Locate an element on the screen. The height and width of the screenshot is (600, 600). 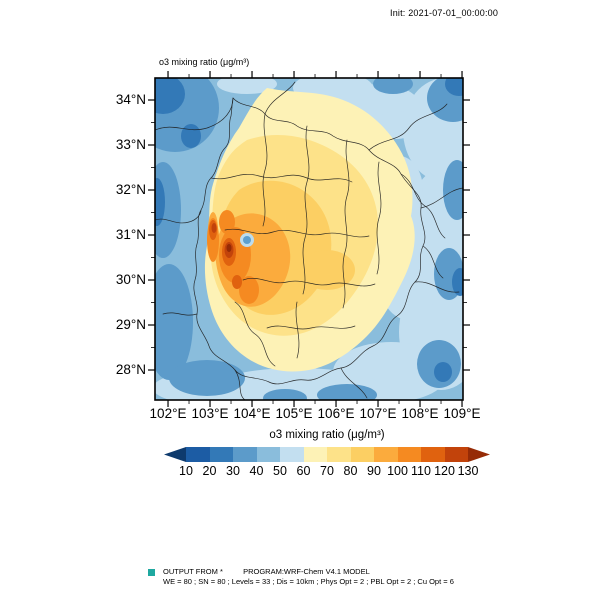
colorbar-tick-label: 120 is located at coordinates (444, 471).